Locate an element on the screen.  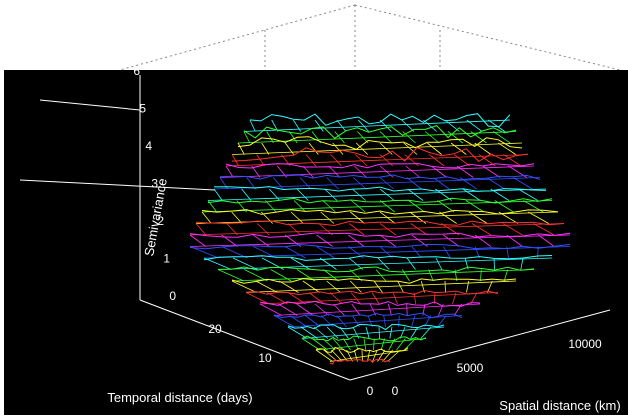
x-tick-label: 20 is located at coordinates (215, 329).